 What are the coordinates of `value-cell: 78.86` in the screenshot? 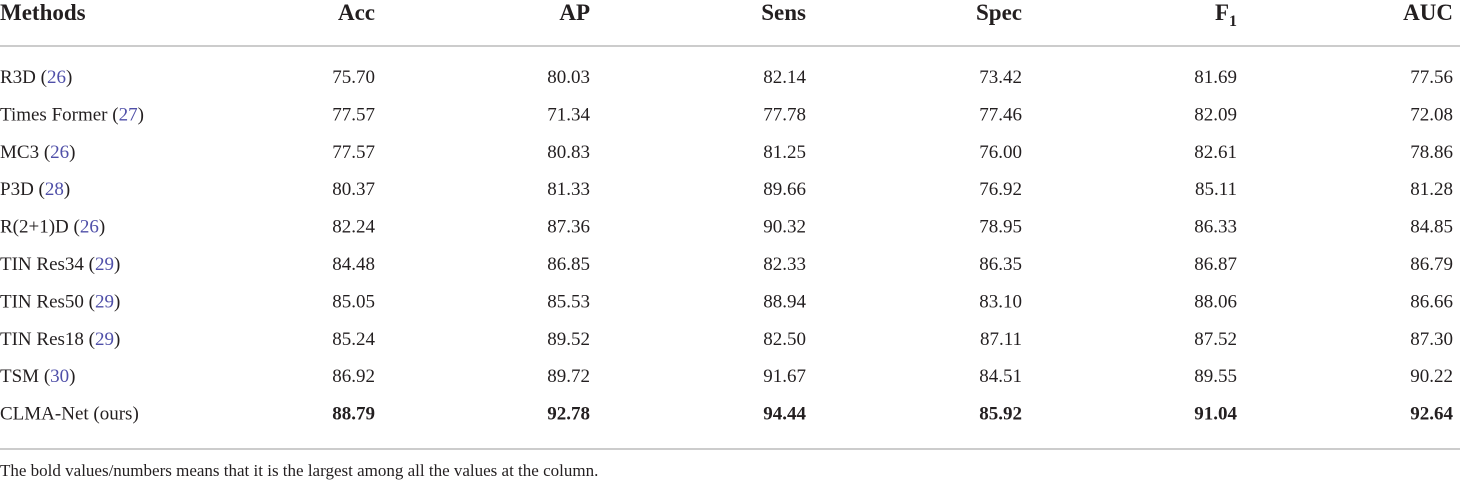 It's located at (1431, 152).